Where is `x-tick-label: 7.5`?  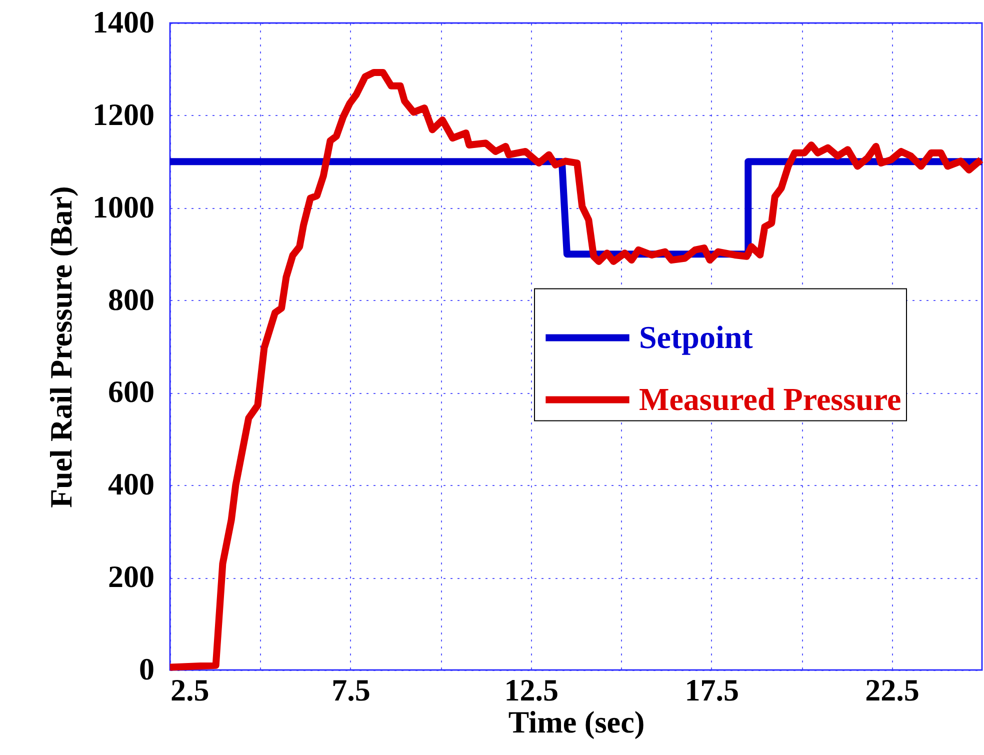
x-tick-label: 7.5 is located at coordinates (351, 690).